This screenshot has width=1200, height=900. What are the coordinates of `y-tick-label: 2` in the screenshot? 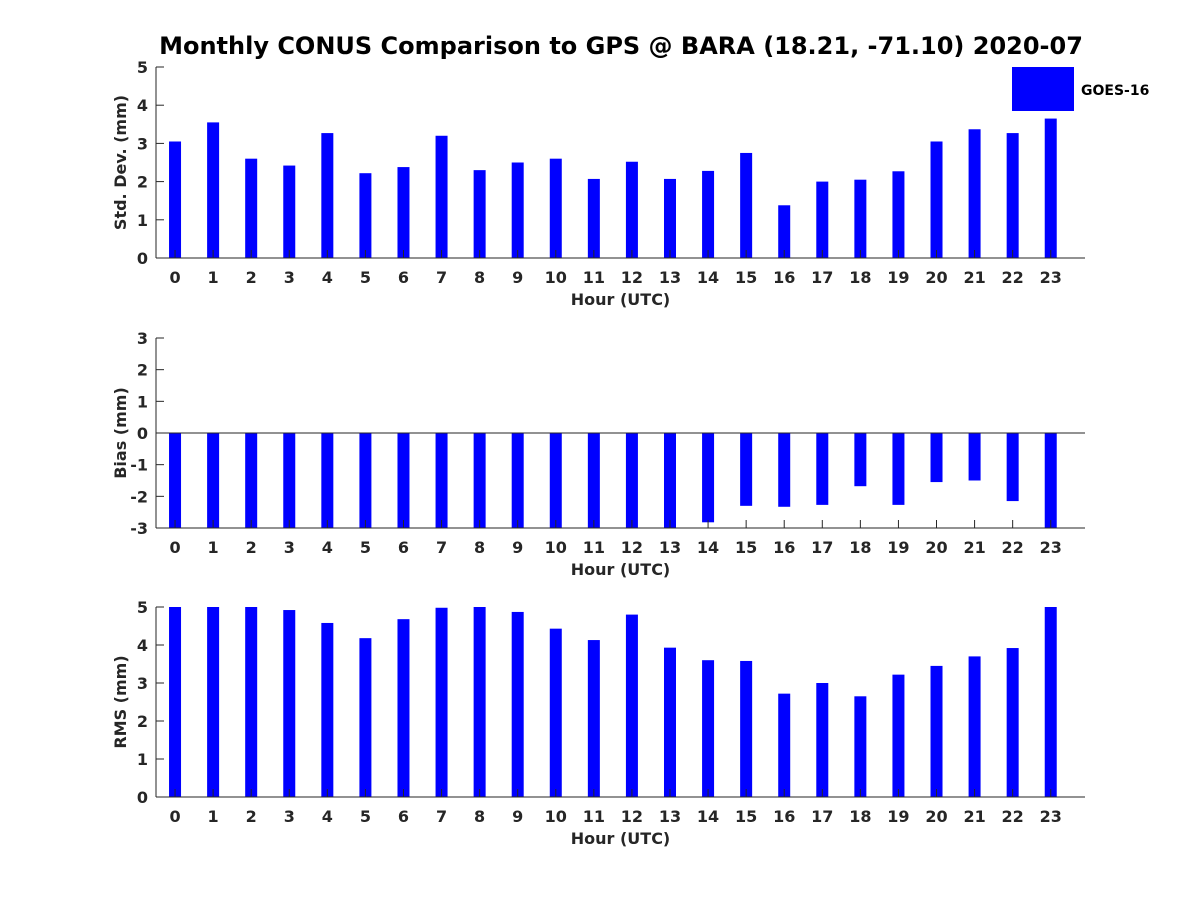 It's located at (142, 721).